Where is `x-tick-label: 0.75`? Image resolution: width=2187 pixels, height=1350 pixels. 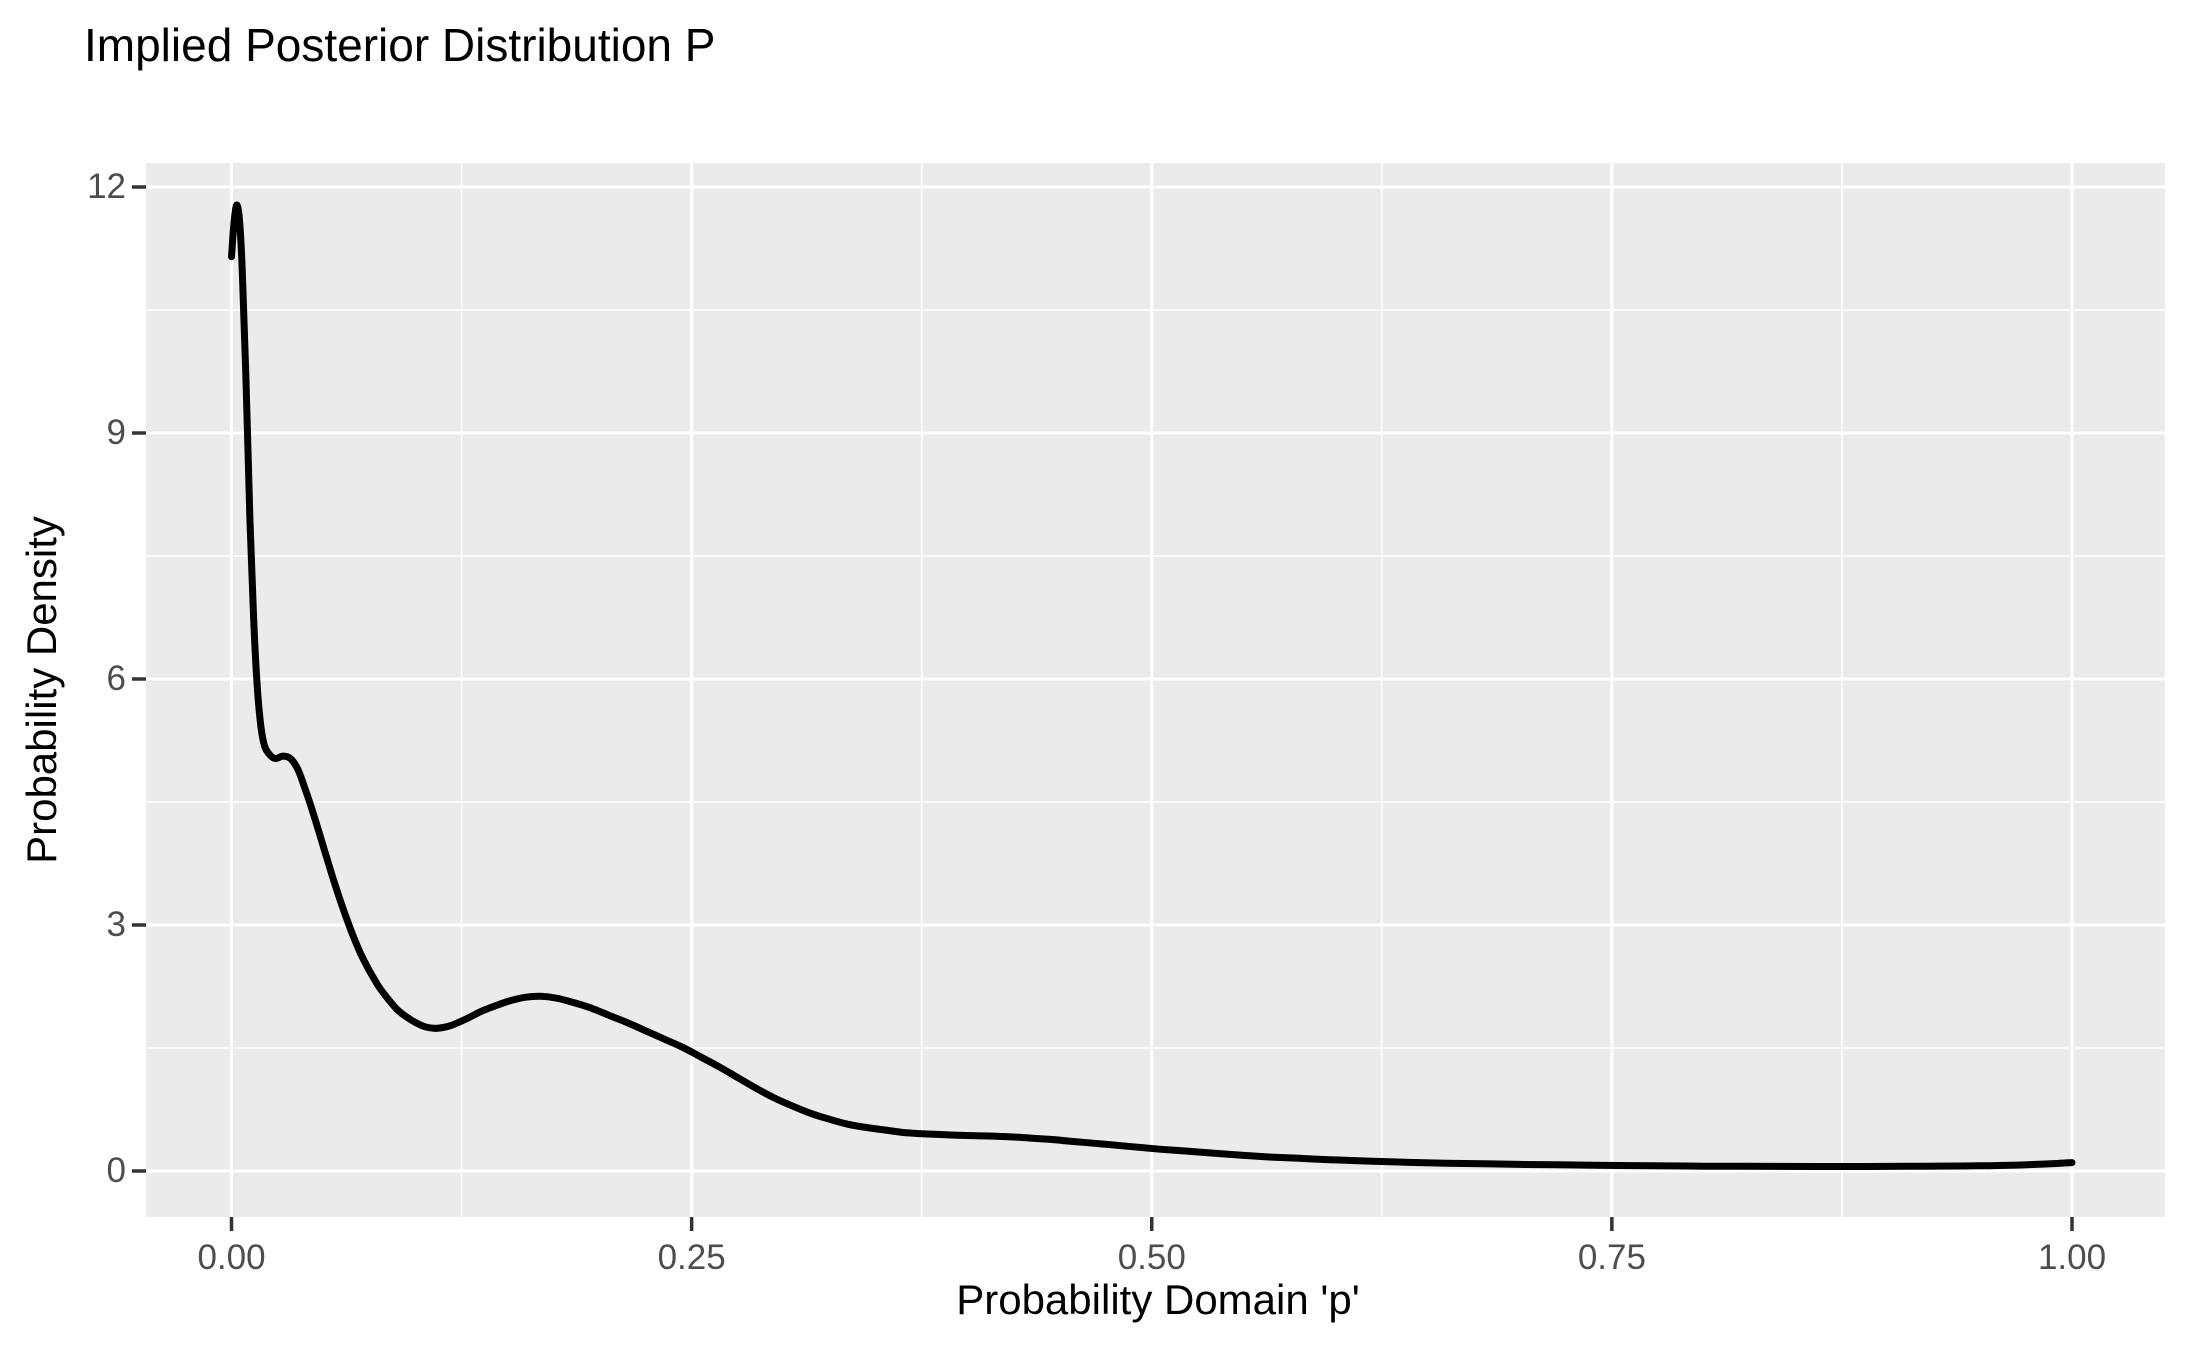
x-tick-label: 0.75 is located at coordinates (1611, 1257).